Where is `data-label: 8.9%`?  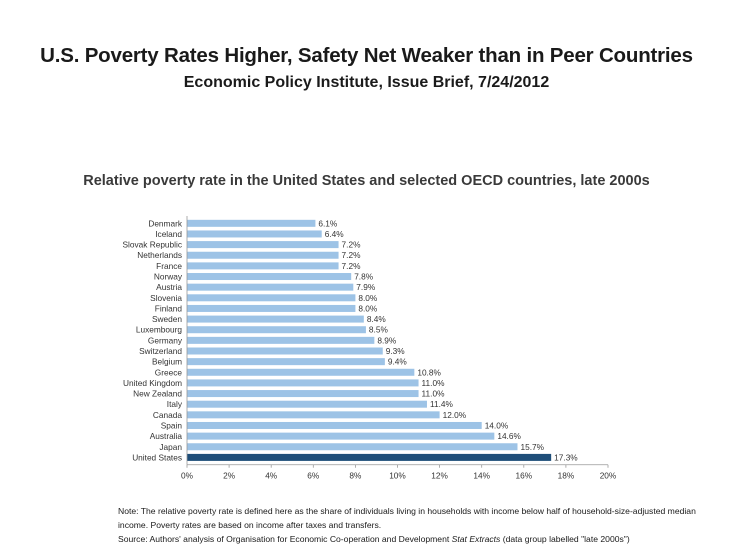
data-label: 8.9% is located at coordinates (387, 340).